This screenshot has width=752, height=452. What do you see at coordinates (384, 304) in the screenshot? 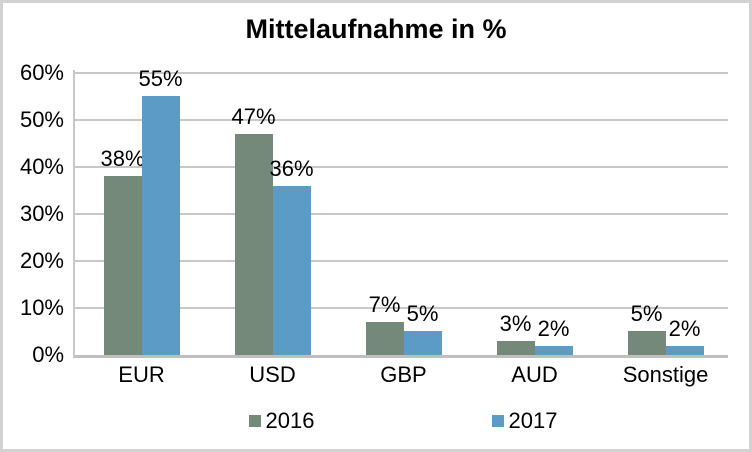
I see `bar-value-label: 7%` at bounding box center [384, 304].